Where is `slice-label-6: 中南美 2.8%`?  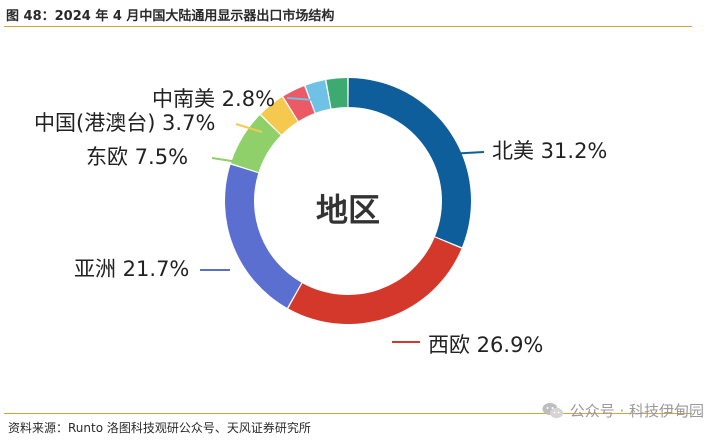
slice-label-6: 中南美 2.8% is located at coordinates (213, 99).